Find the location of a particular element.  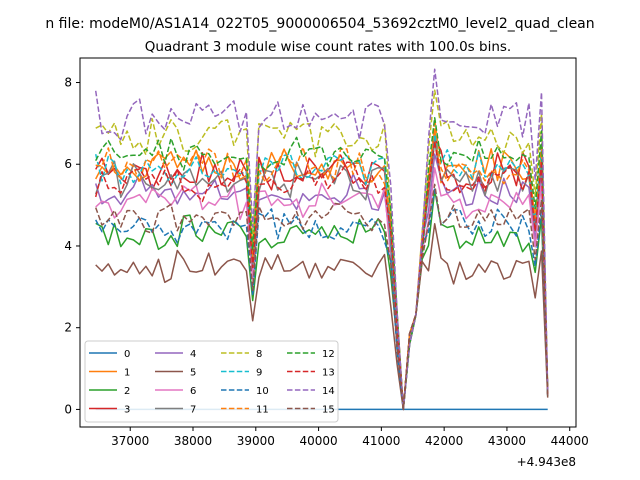

x-tick-label: 40000 is located at coordinates (318, 441).